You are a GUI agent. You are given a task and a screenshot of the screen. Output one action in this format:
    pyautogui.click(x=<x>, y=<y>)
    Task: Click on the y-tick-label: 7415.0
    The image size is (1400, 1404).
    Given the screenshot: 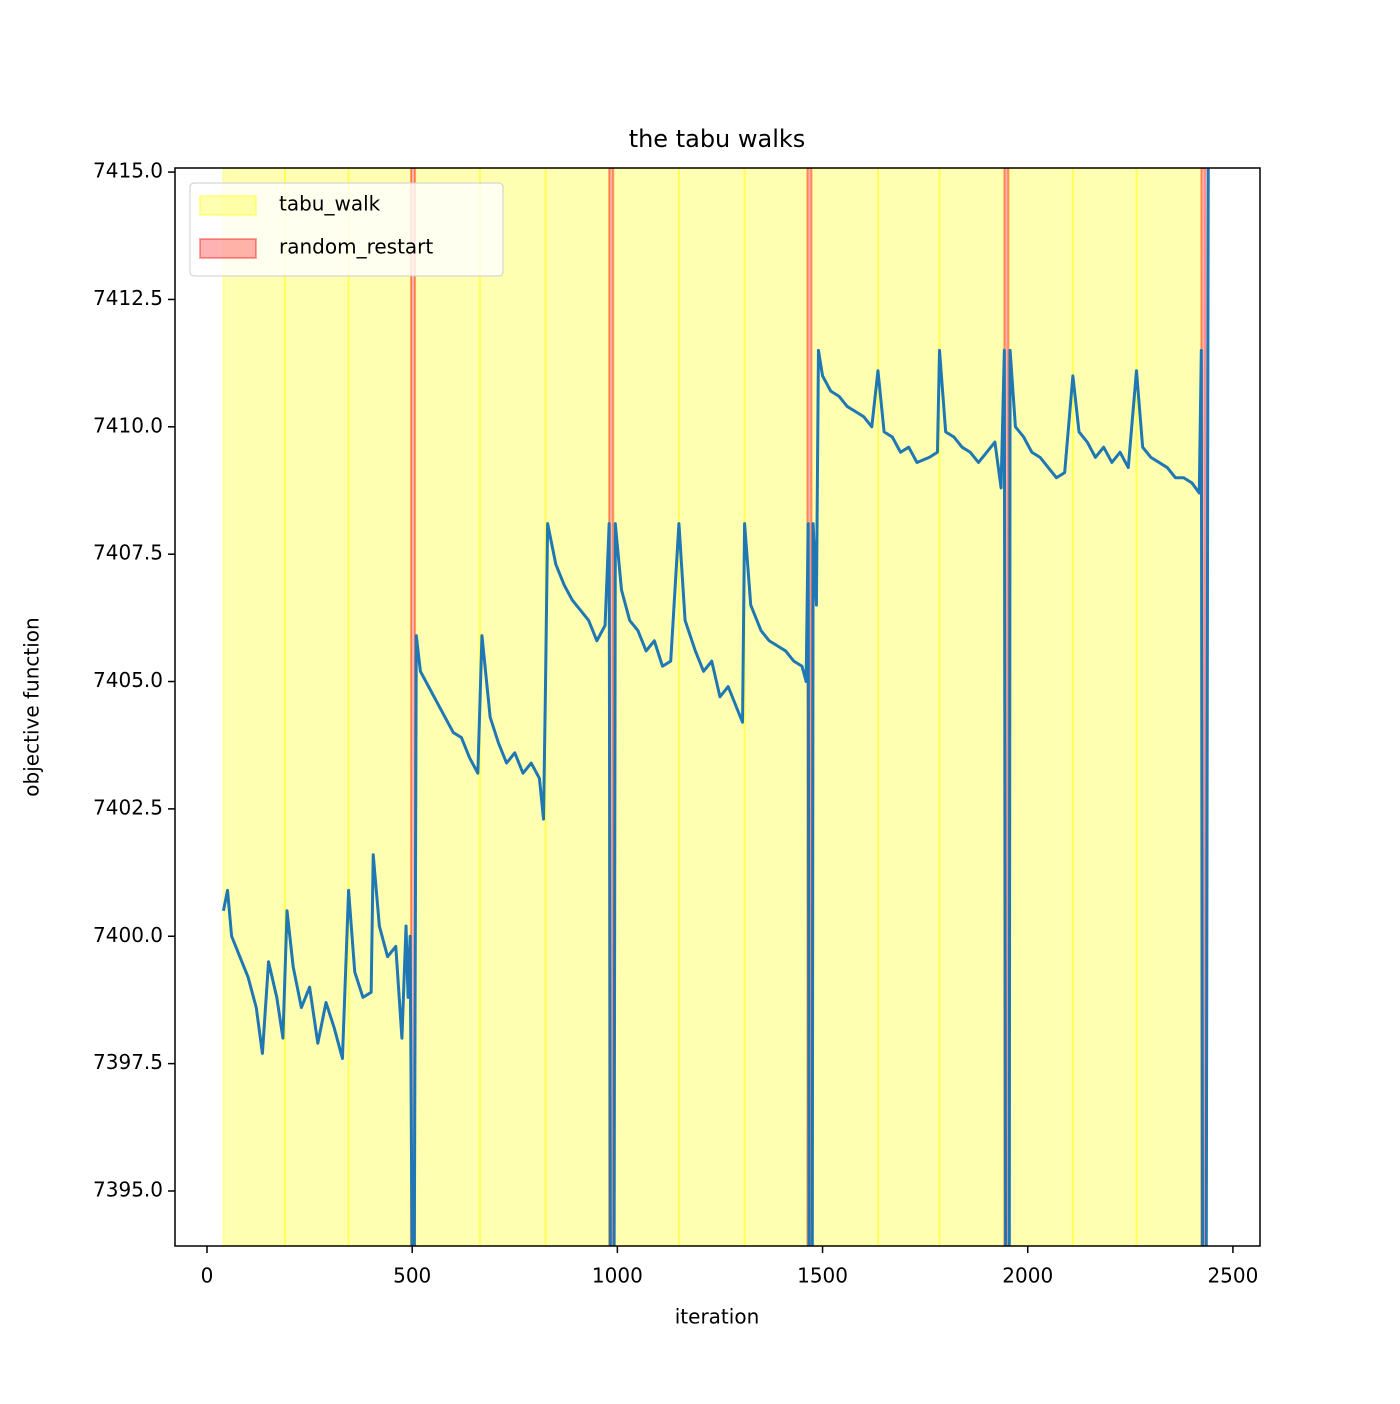 What is the action you would take?
    pyautogui.click(x=128, y=171)
    